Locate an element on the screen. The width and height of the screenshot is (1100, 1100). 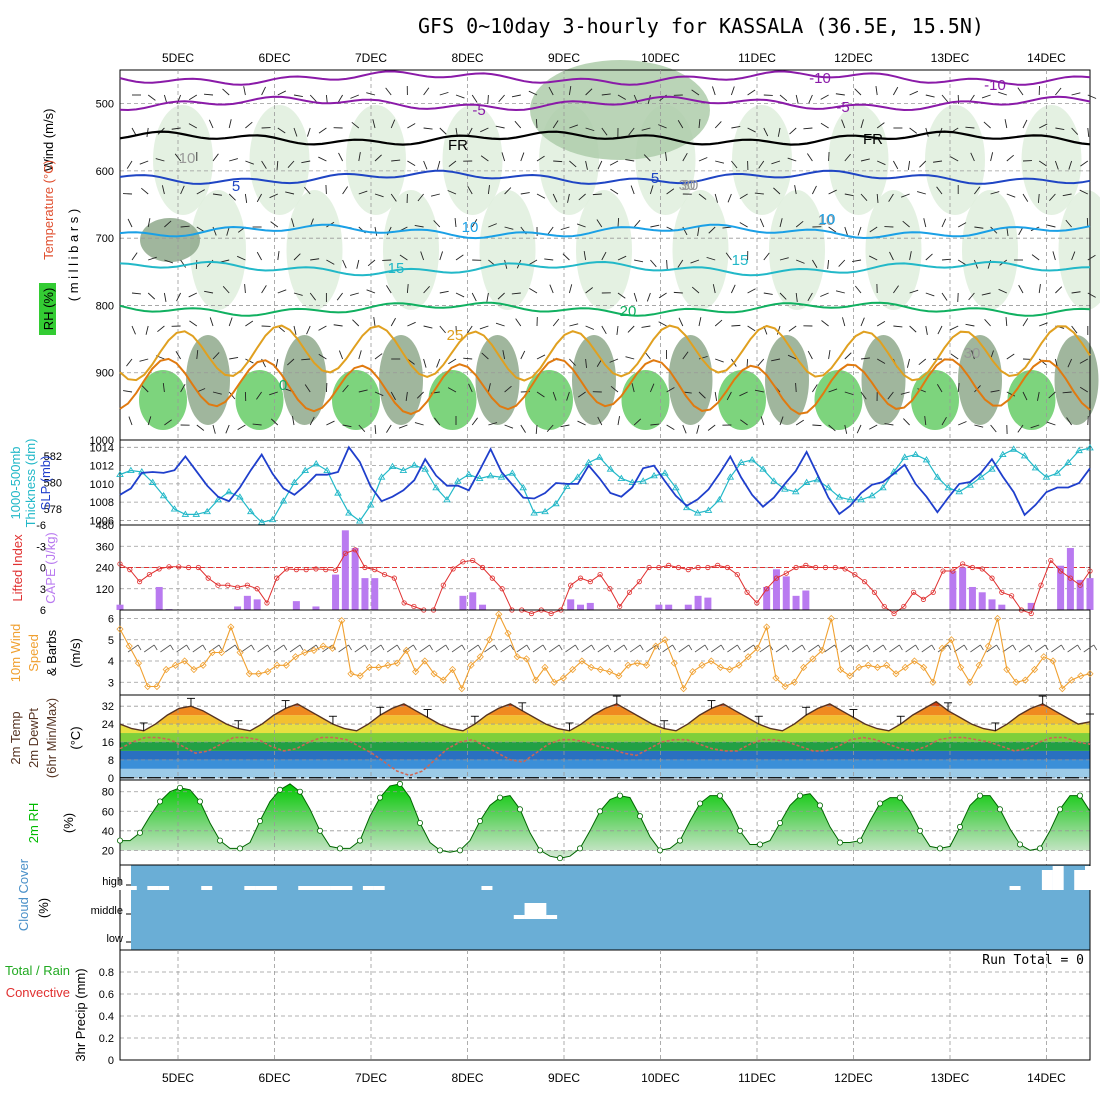
run-total: Run Total = 0 is located at coordinates (1033, 960).